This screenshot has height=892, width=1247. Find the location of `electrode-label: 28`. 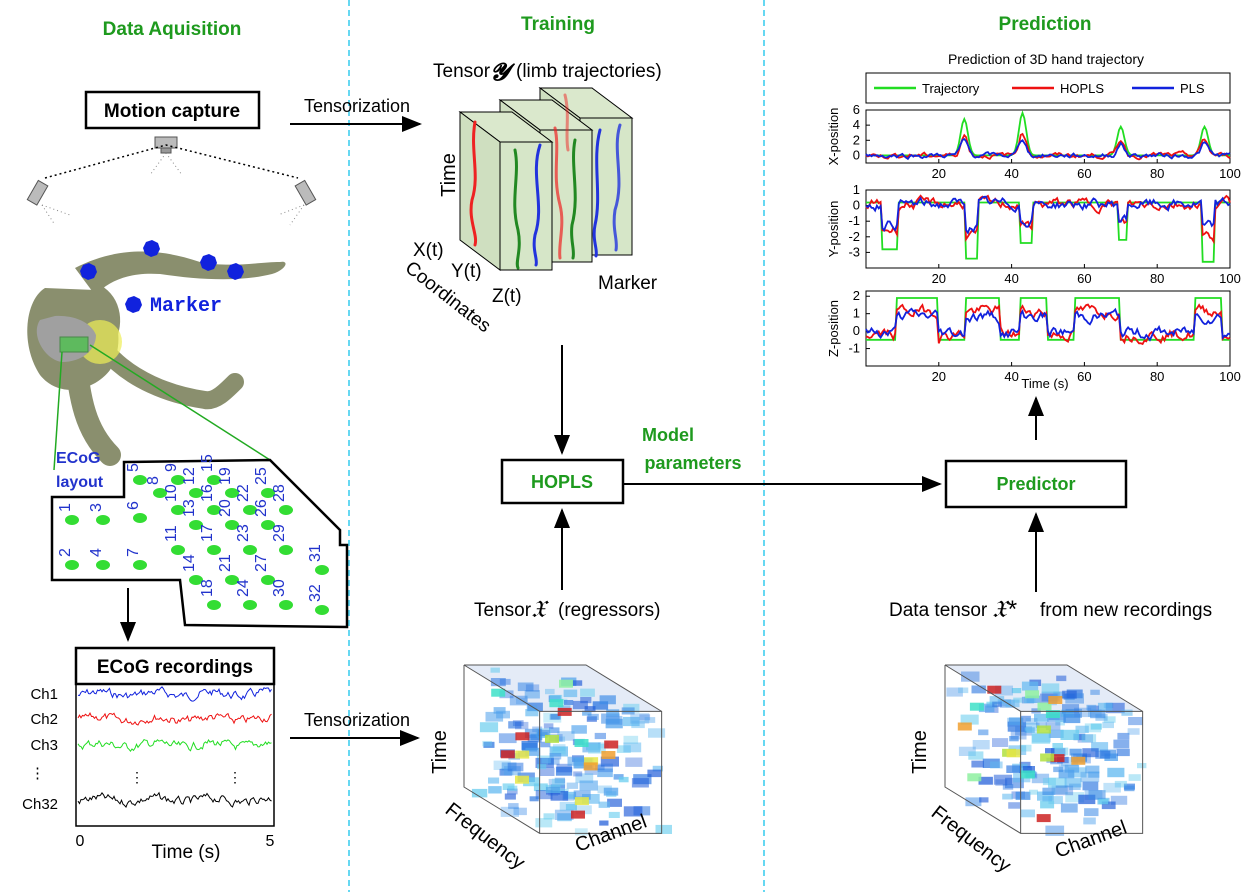

electrode-label: 28 is located at coordinates (279, 493).